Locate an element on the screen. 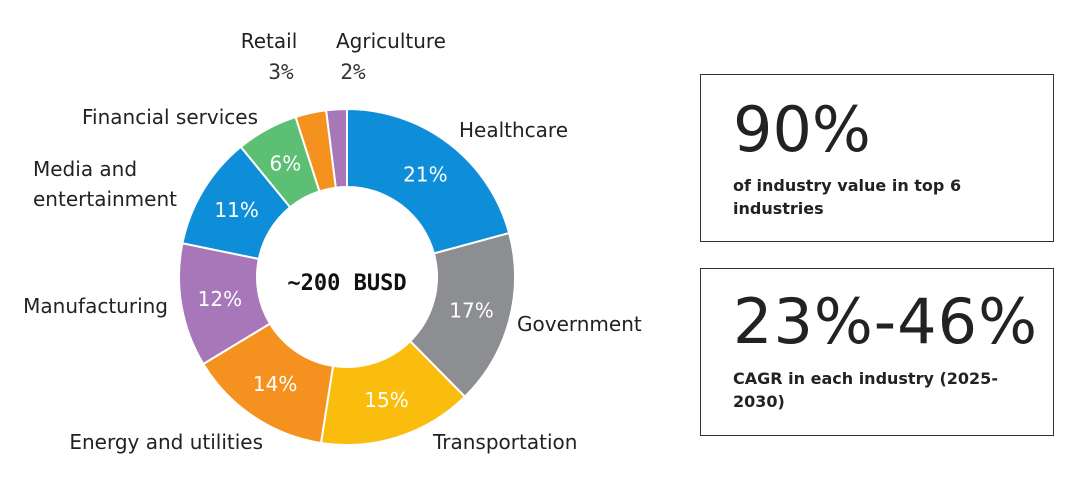  stat-value: 90% is located at coordinates (802, 129).